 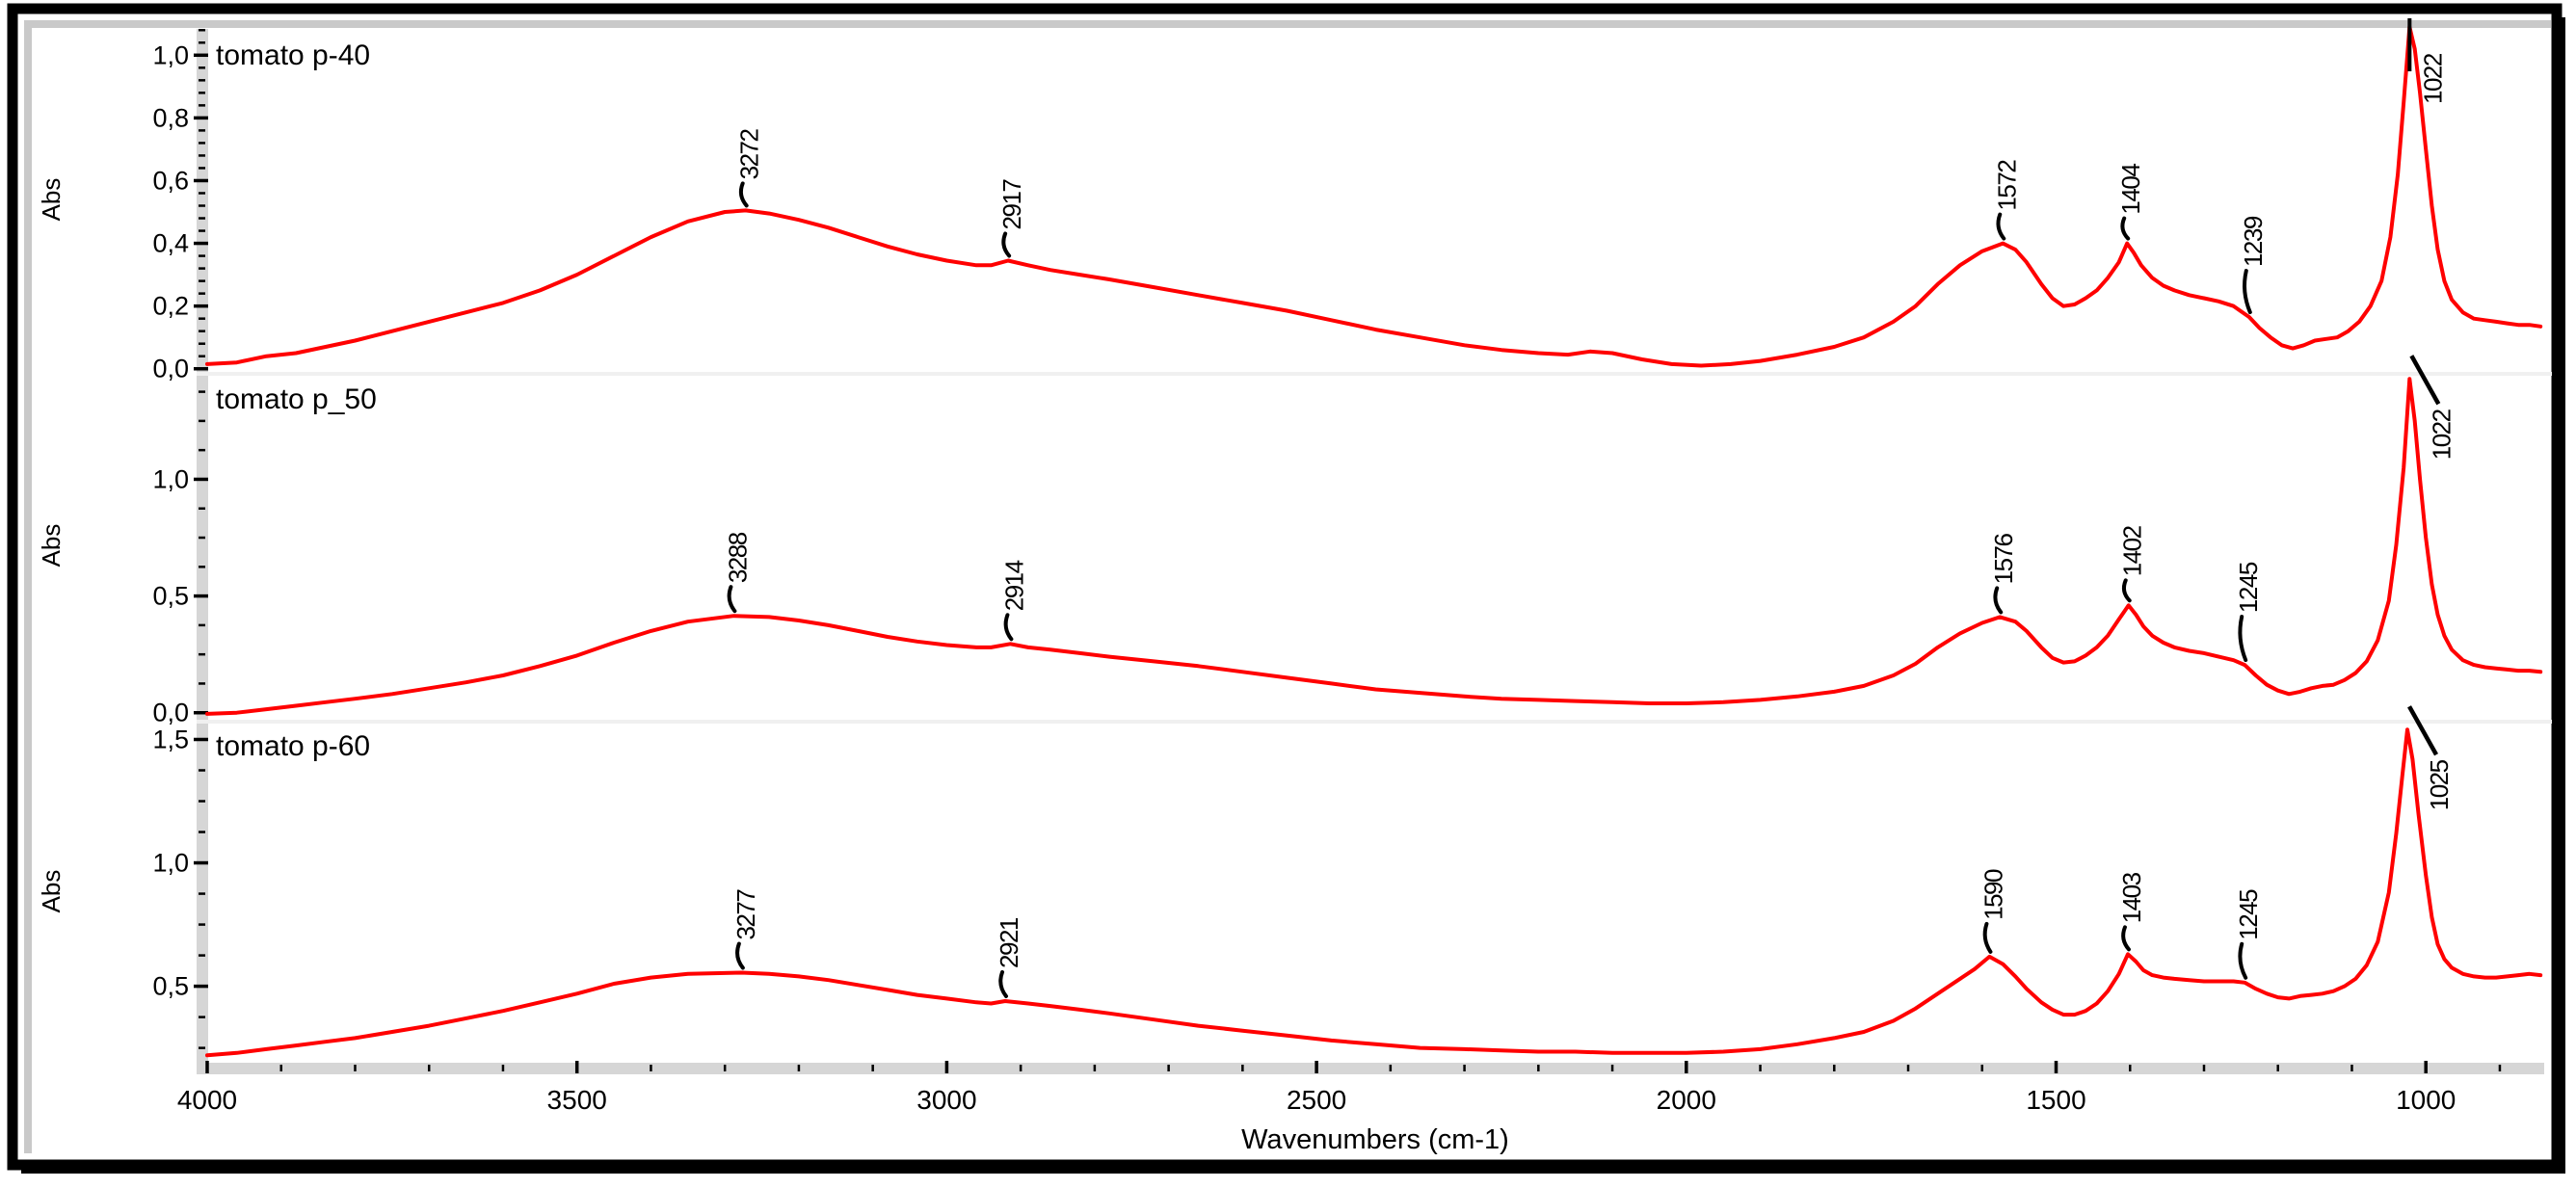 What do you see at coordinates (51, 546) in the screenshot?
I see `y-axis-title-2: Abs` at bounding box center [51, 546].